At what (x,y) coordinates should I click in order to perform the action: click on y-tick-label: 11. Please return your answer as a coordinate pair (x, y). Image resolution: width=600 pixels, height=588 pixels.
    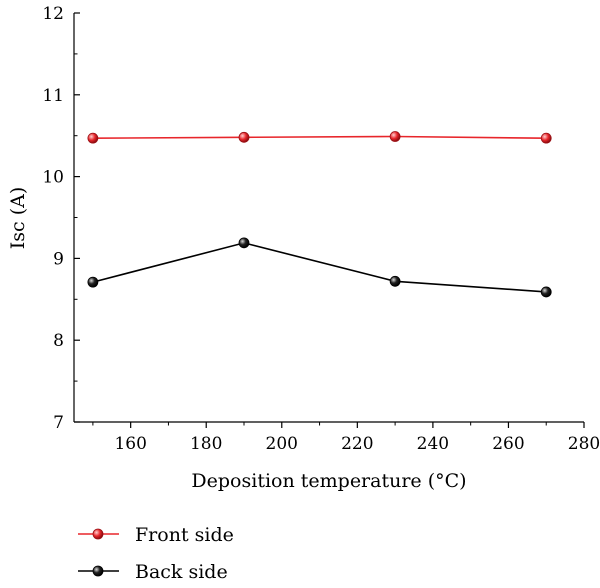
    Looking at the image, I should click on (53, 96).